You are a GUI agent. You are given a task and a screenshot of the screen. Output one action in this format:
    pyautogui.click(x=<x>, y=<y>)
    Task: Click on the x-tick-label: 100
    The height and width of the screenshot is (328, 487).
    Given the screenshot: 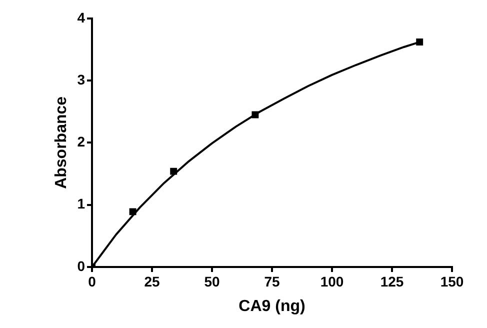 What is the action you would take?
    pyautogui.click(x=332, y=281)
    